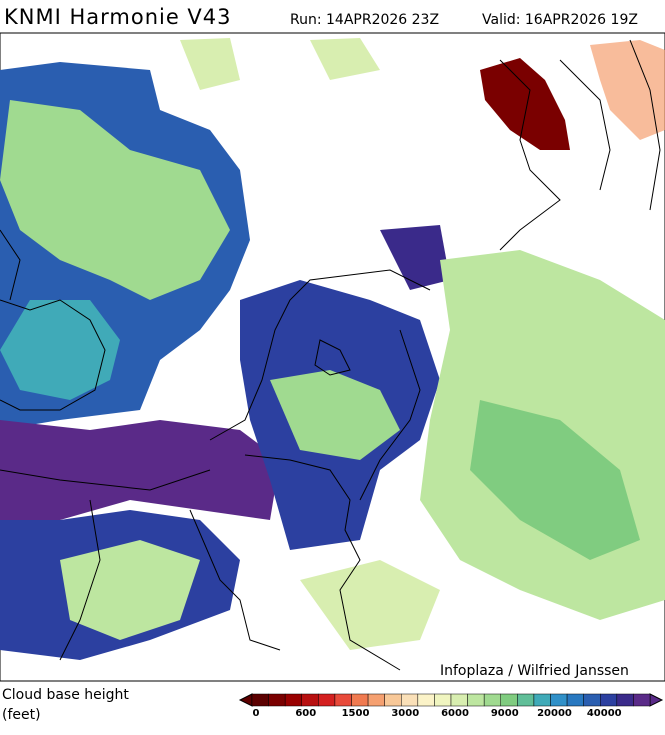 Image resolution: width=665 pixels, height=735 pixels. What do you see at coordinates (505, 713) in the screenshot?
I see `colorbar-tick-label: 9000` at bounding box center [505, 713].